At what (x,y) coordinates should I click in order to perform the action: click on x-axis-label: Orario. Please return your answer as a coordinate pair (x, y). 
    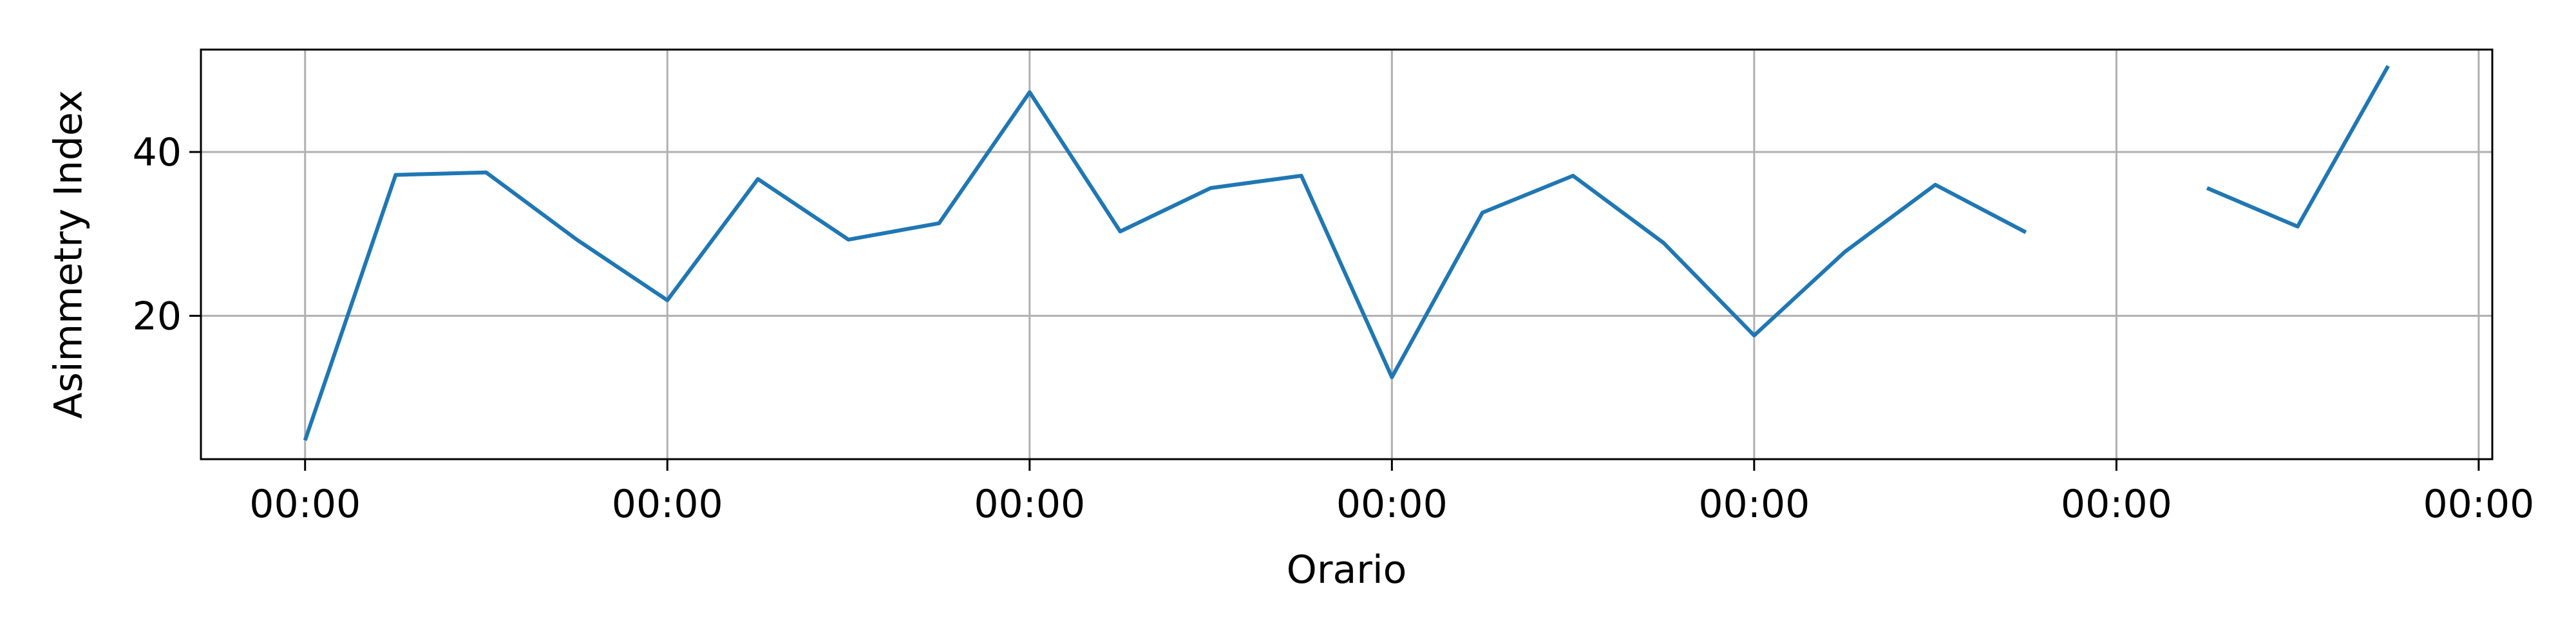
    Looking at the image, I should click on (1347, 570).